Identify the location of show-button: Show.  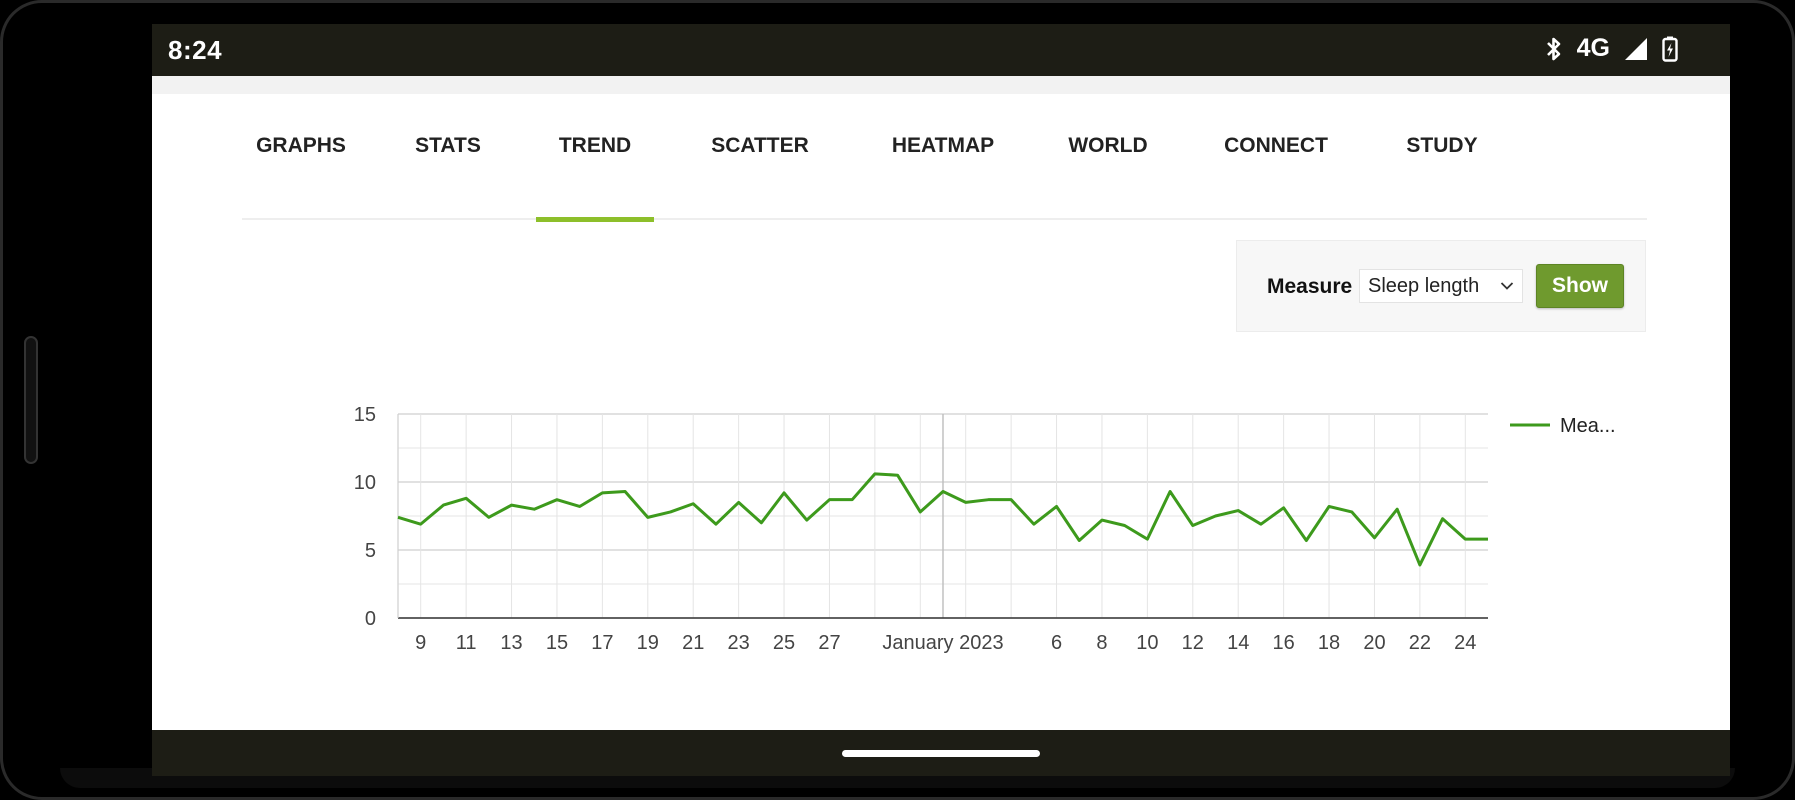
(1580, 286).